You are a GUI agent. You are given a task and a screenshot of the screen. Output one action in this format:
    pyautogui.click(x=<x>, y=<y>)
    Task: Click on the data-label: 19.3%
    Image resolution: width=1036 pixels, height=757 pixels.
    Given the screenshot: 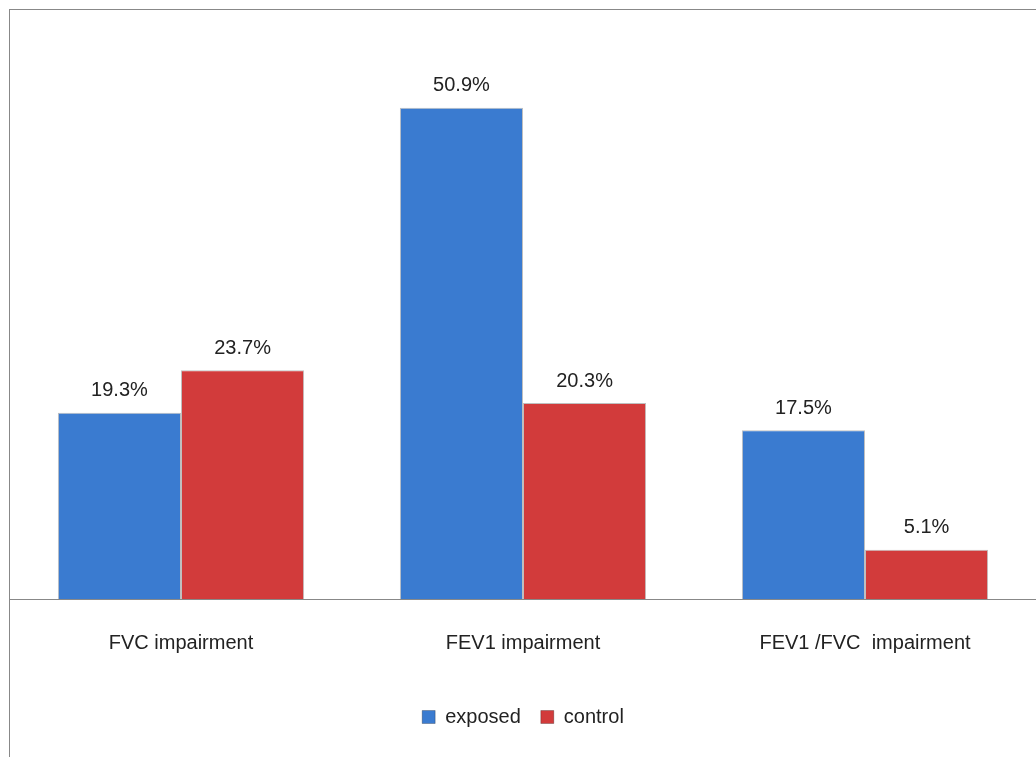 What is the action you would take?
    pyautogui.click(x=120, y=389)
    